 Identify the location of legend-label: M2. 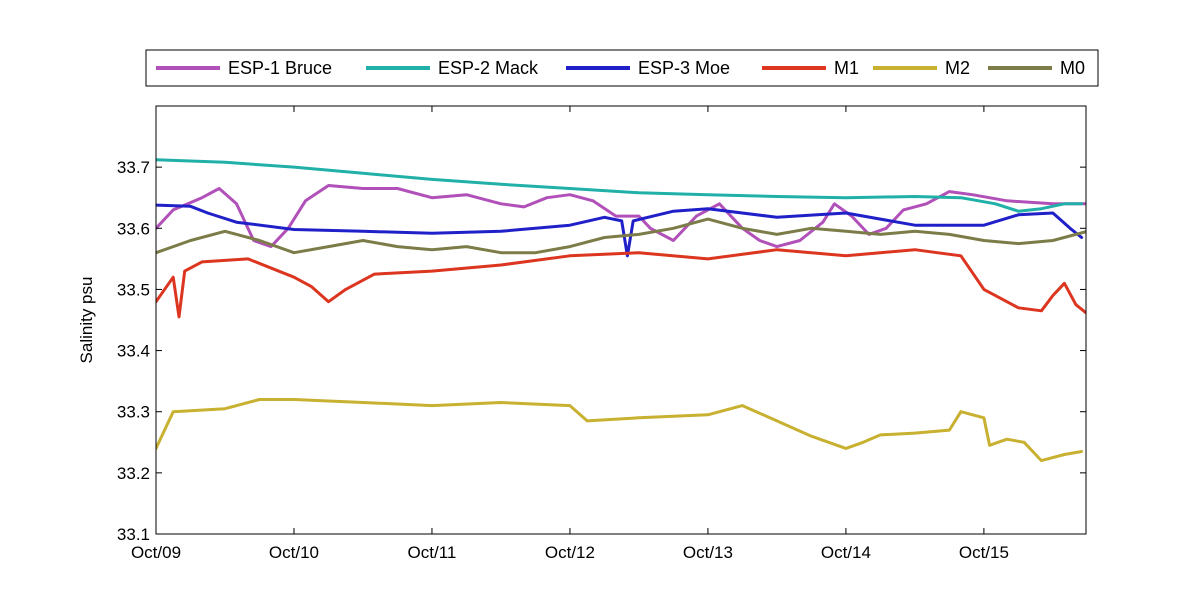
(957, 68).